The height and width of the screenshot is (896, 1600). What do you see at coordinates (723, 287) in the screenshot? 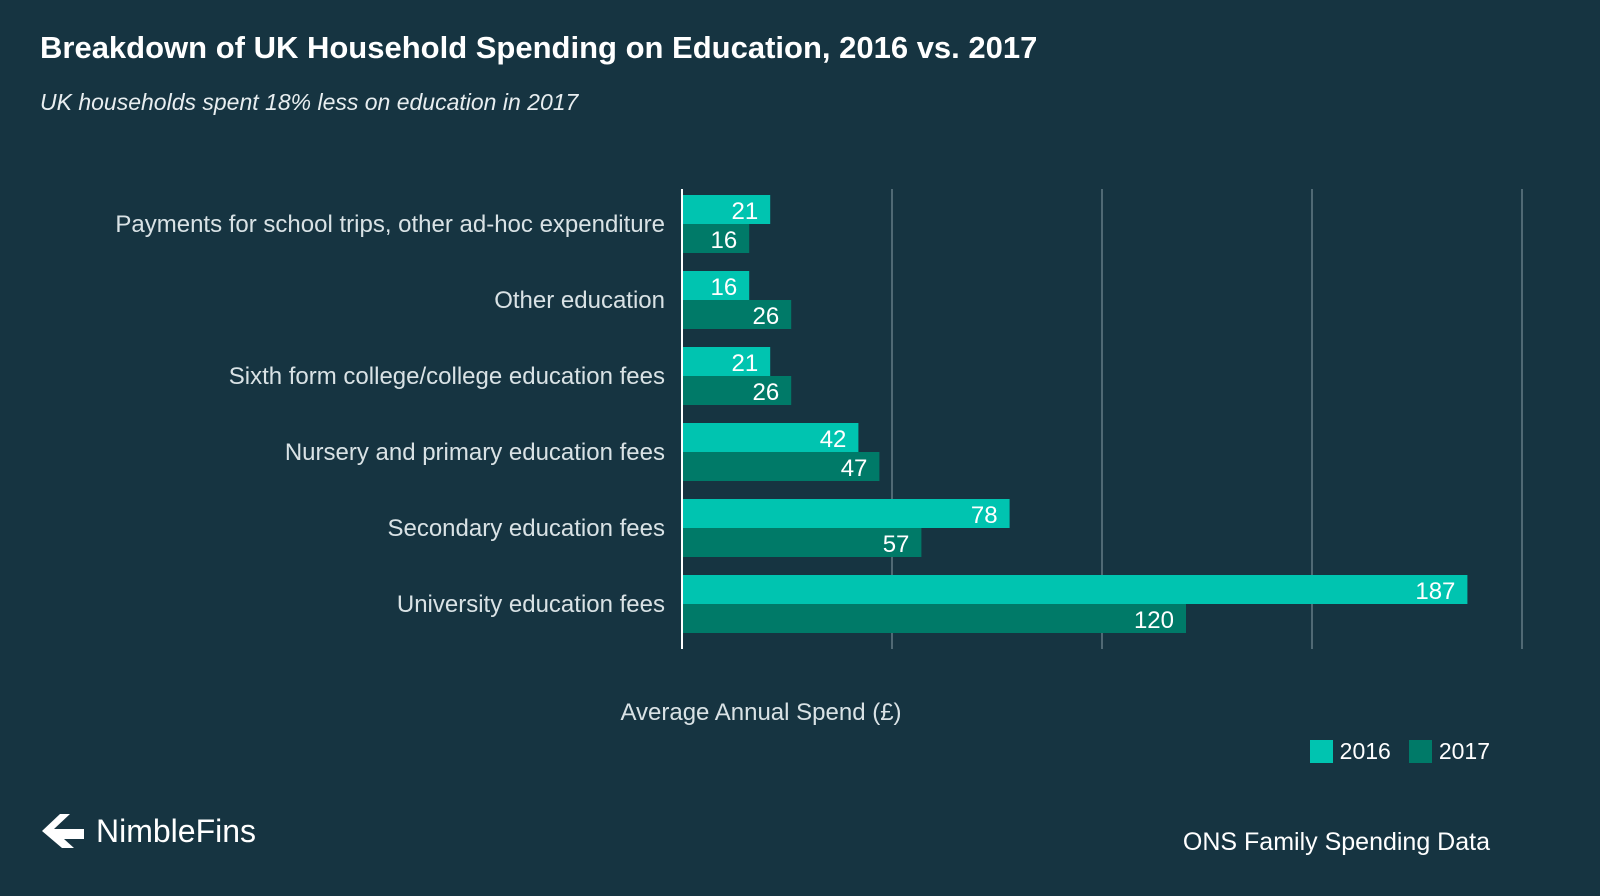
I see `value-label-2016-1: 16` at bounding box center [723, 287].